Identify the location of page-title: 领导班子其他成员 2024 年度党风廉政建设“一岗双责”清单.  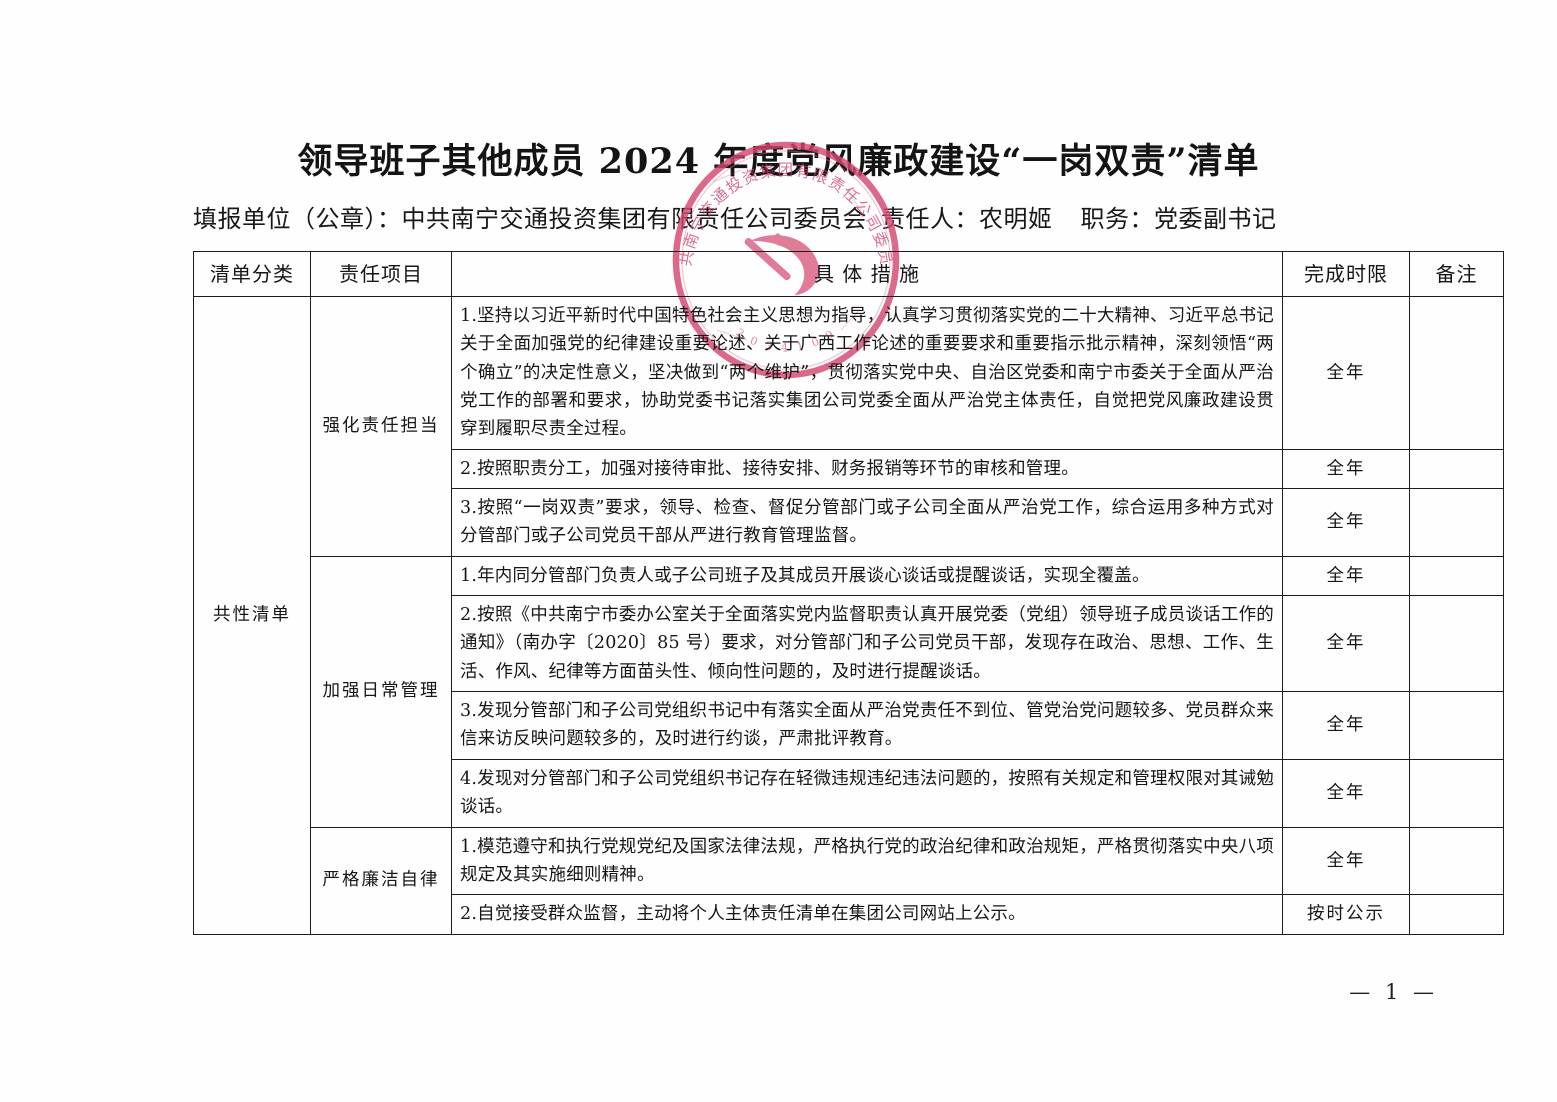
(778, 161).